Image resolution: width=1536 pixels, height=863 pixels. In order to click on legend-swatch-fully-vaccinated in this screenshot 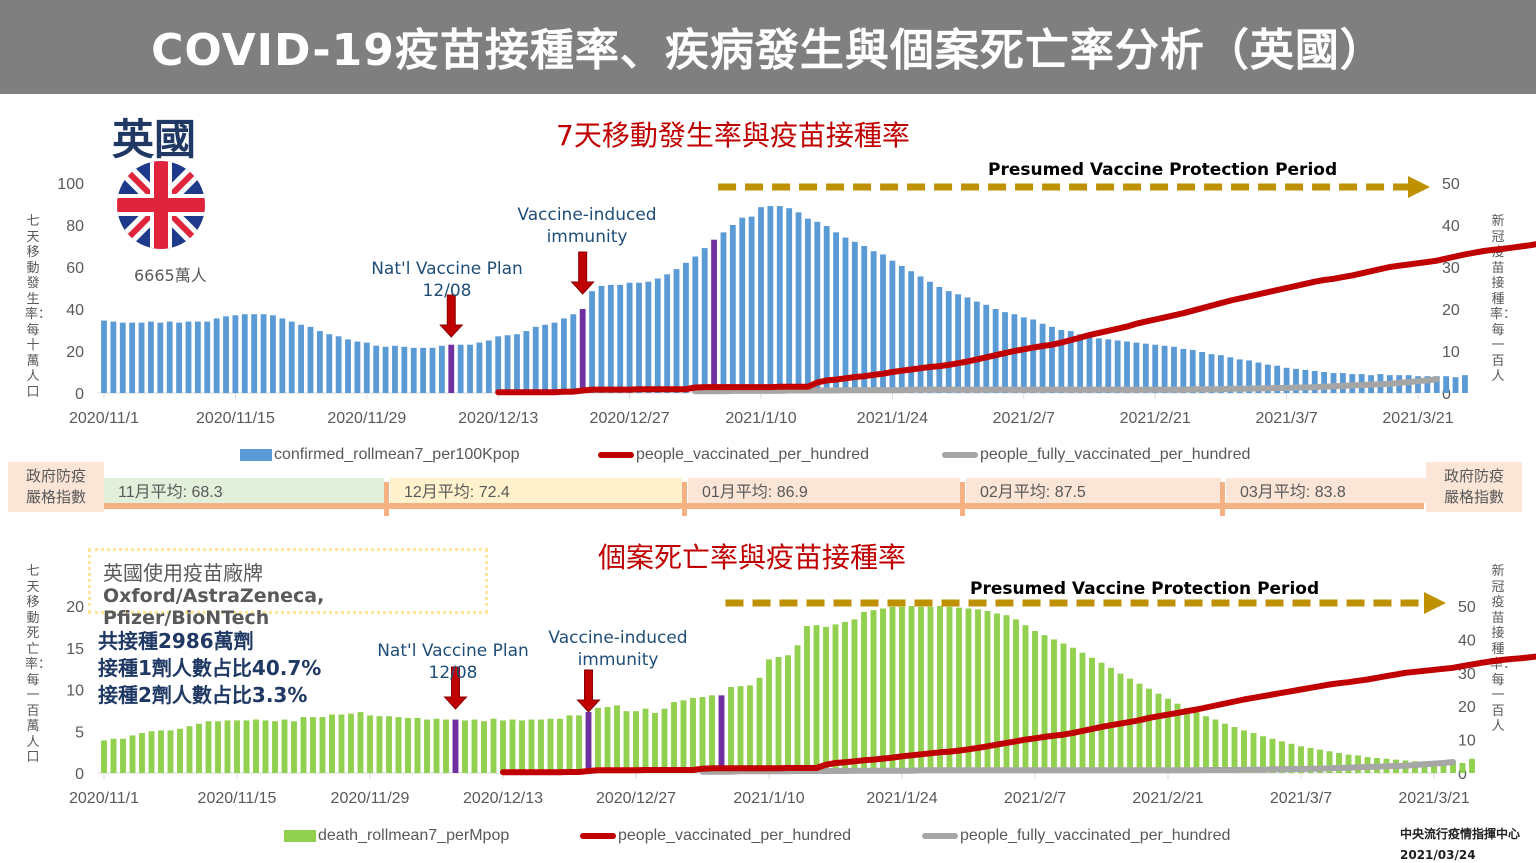, I will do `click(960, 455)`.